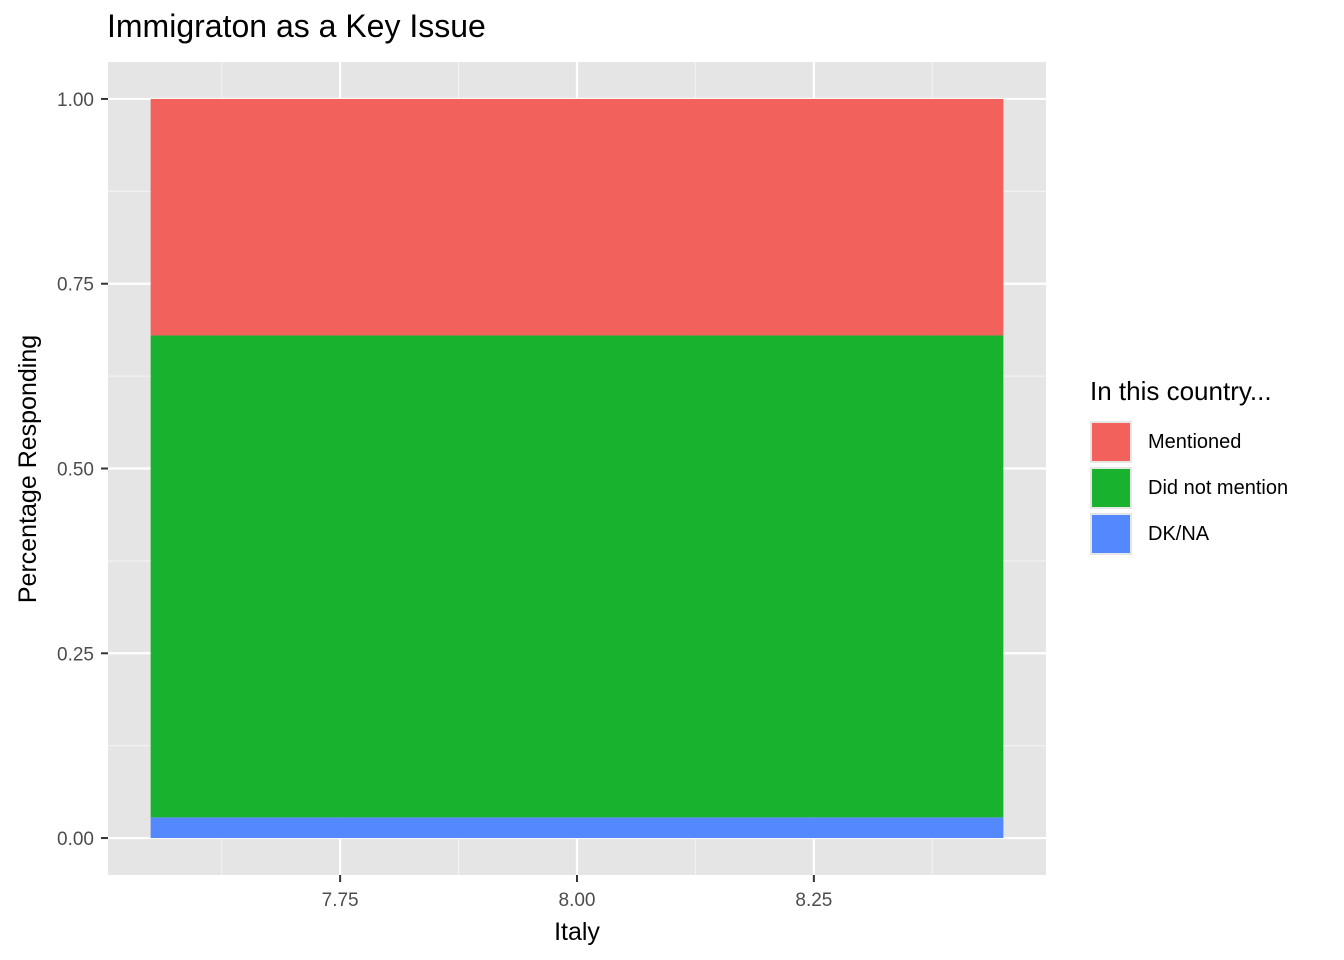 The height and width of the screenshot is (960, 1344). What do you see at coordinates (577, 932) in the screenshot?
I see `x-axis-title: Italy` at bounding box center [577, 932].